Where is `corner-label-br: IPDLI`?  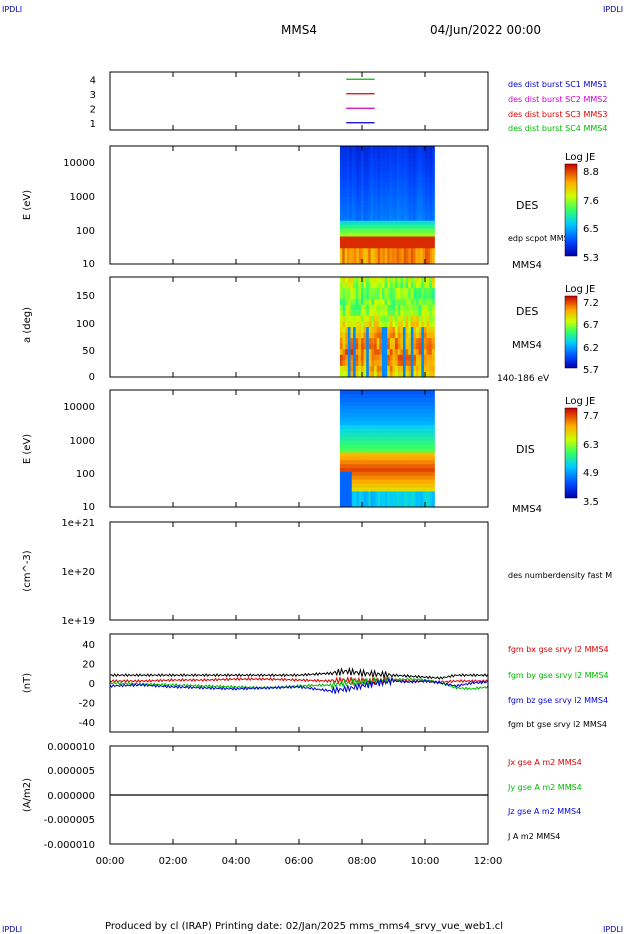 corner-label-br: IPDLI is located at coordinates (613, 929).